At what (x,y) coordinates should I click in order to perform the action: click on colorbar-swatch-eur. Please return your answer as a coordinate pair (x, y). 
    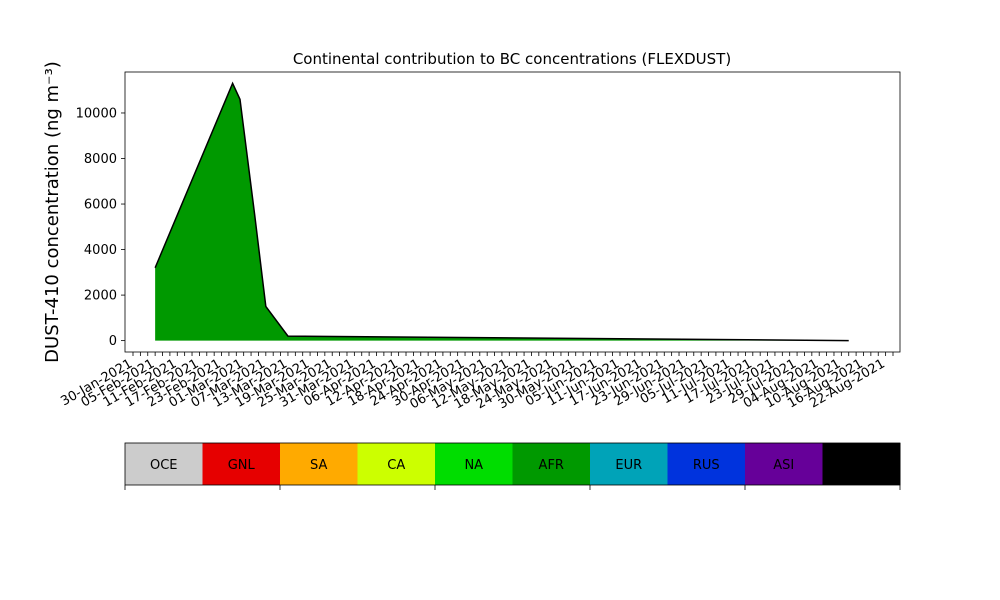
    Looking at the image, I should click on (629, 464).